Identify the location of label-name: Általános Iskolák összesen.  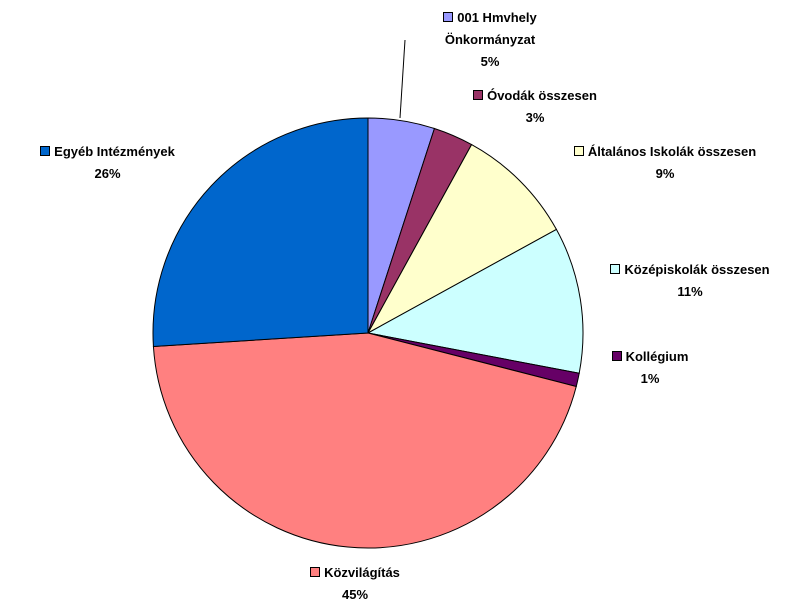
(664, 152).